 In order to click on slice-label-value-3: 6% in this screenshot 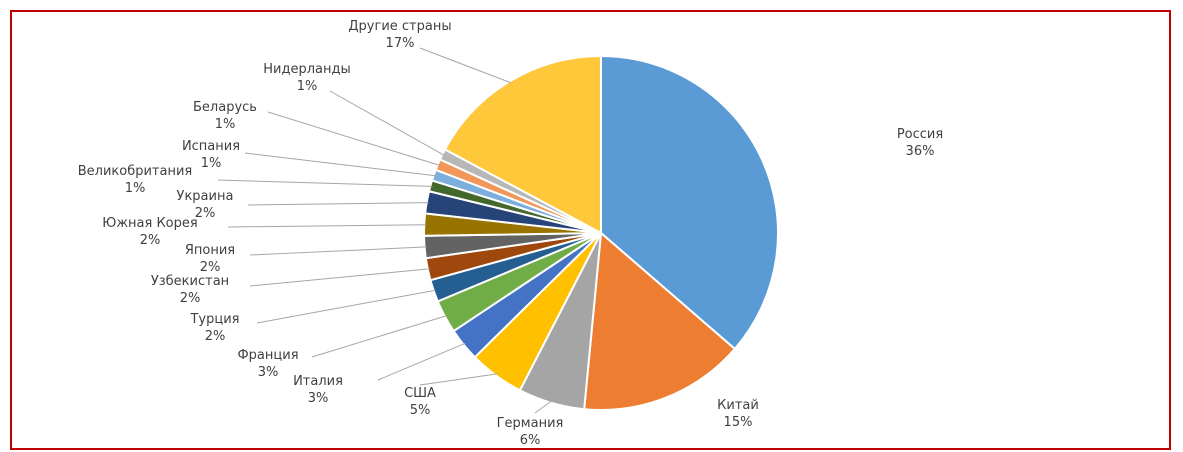, I will do `click(530, 440)`.